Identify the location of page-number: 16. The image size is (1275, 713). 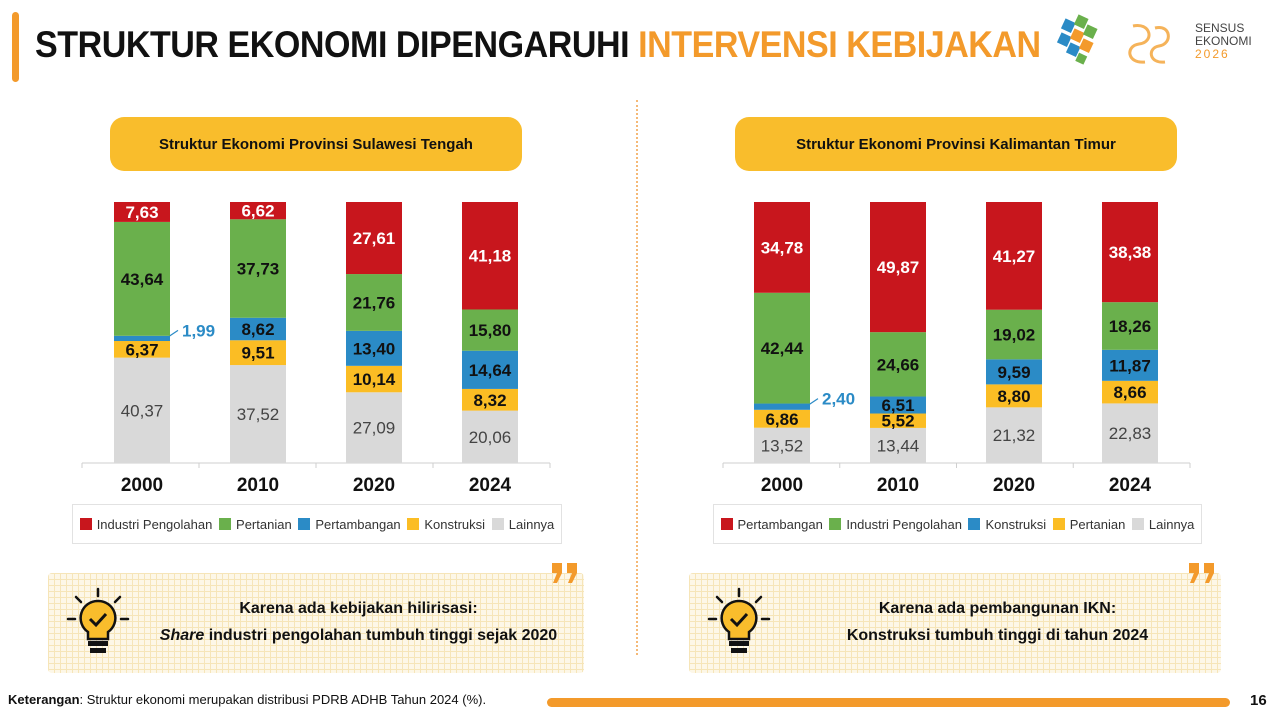
(1258, 700).